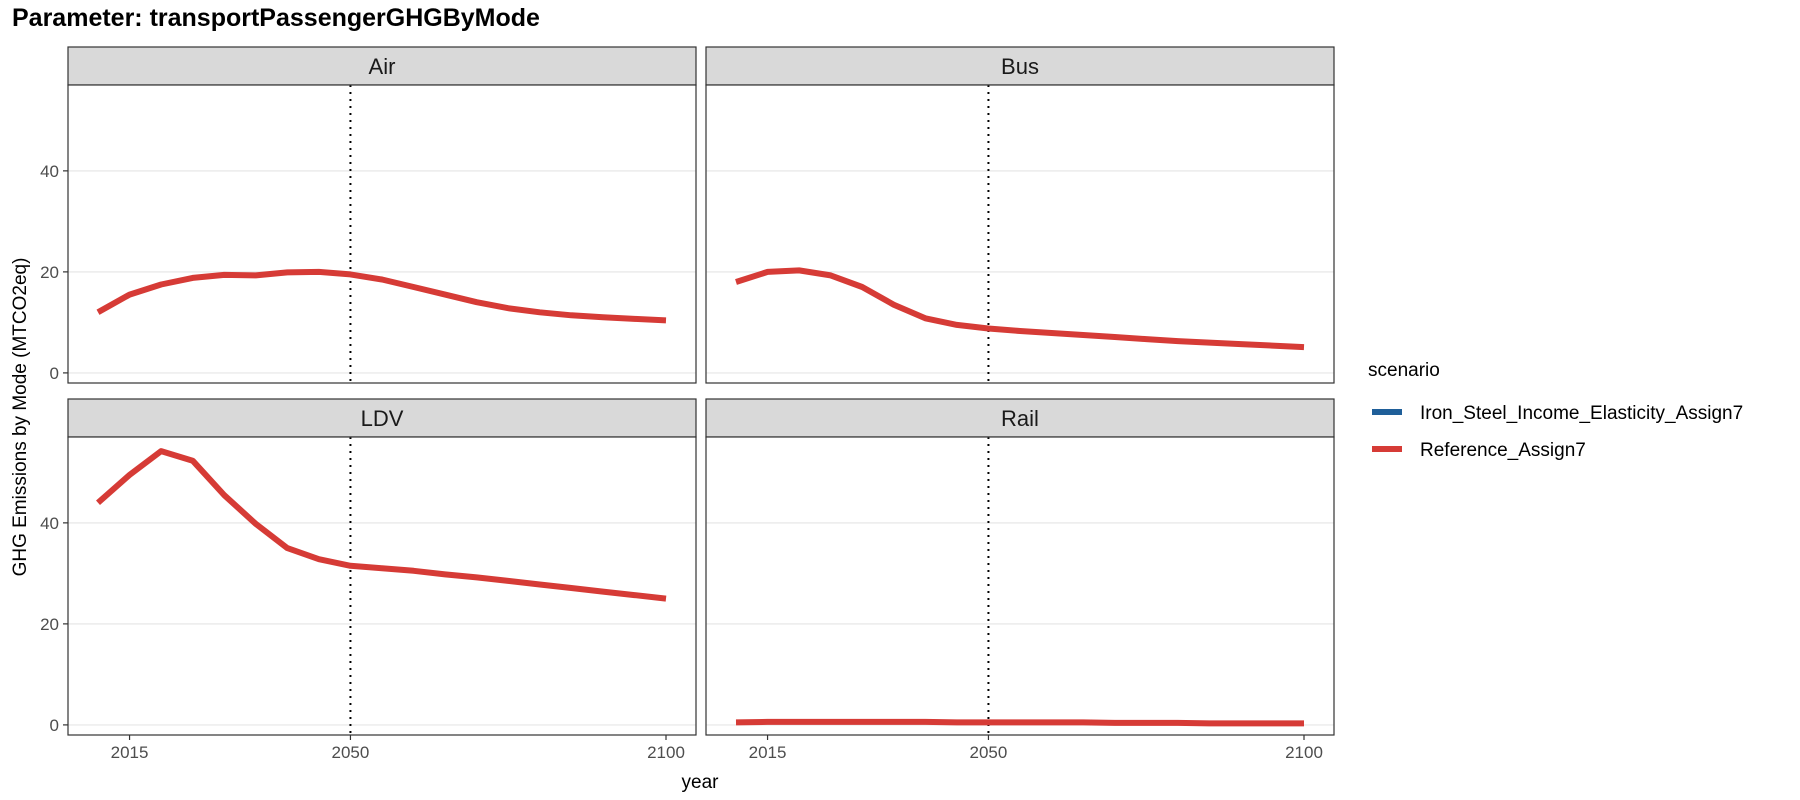  What do you see at coordinates (20, 417) in the screenshot?
I see `y-axis-title: GHG Emissions by Mode (MTCO2eq)` at bounding box center [20, 417].